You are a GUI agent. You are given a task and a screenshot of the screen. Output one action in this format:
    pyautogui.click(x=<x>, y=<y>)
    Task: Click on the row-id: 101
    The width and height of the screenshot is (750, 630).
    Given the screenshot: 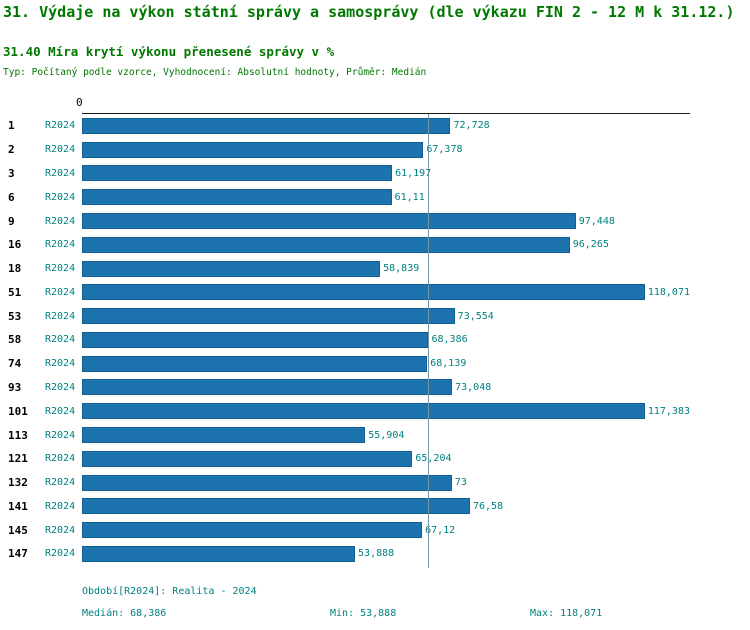 What is the action you would take?
    pyautogui.click(x=18, y=411)
    